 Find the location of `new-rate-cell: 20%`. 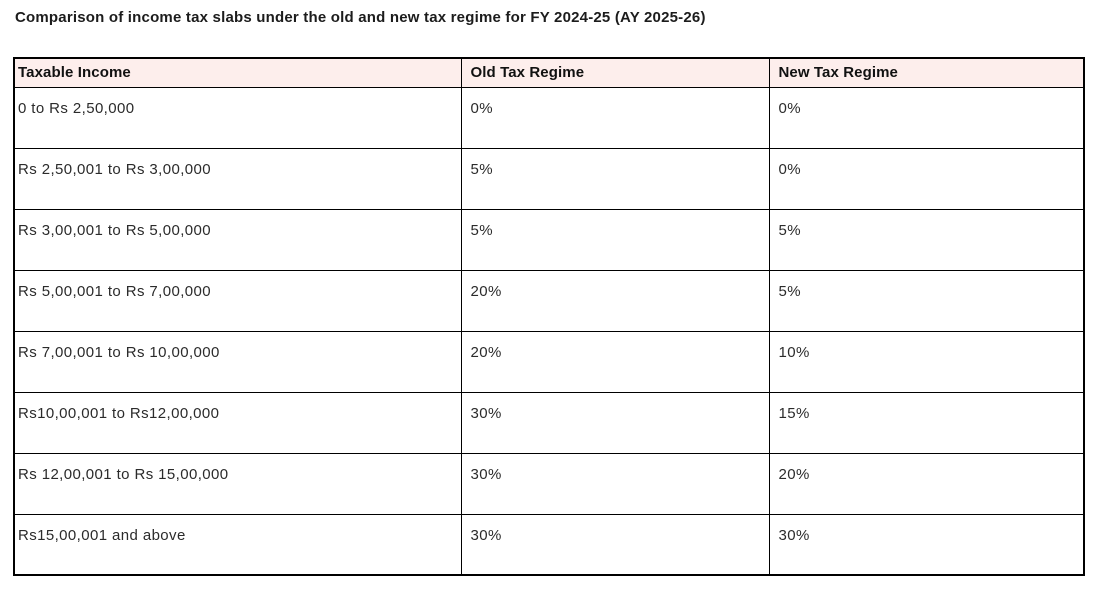

new-rate-cell: 20% is located at coordinates (926, 483).